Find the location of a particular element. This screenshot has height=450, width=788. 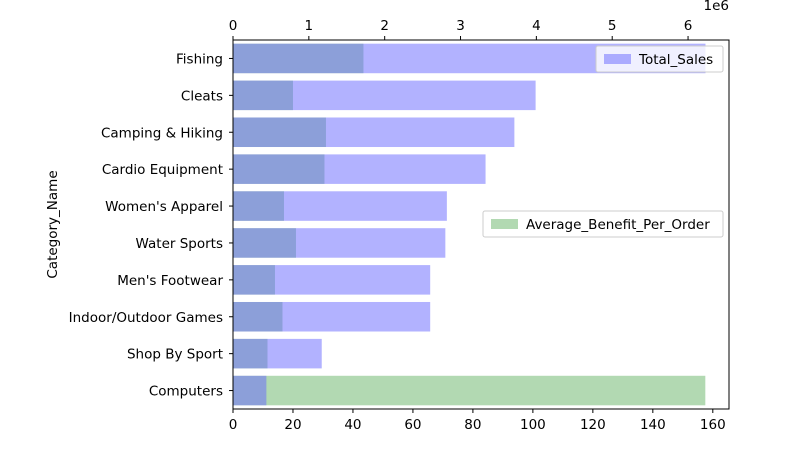

bottom-tick-label: 140 is located at coordinates (653, 425).